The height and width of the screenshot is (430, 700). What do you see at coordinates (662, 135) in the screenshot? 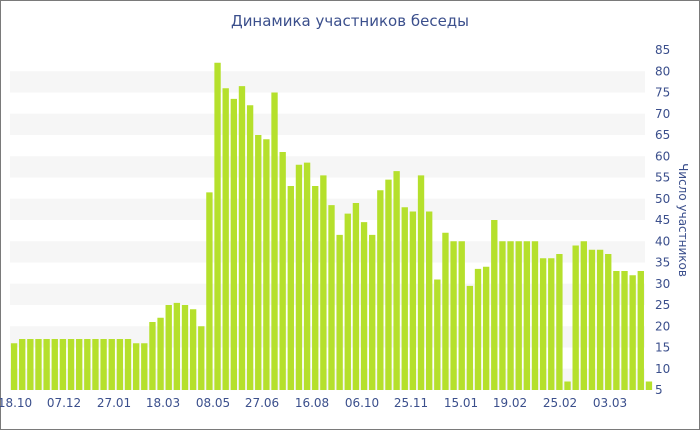
I see `y-tick-label: 65` at bounding box center [662, 135].